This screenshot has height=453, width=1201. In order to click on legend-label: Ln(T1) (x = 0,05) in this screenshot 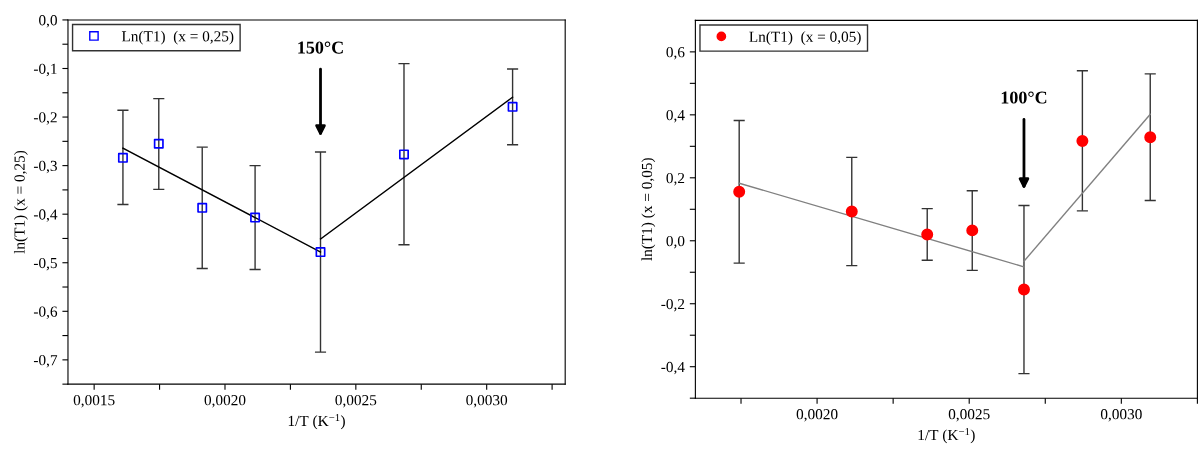, I will do `click(805, 38)`.